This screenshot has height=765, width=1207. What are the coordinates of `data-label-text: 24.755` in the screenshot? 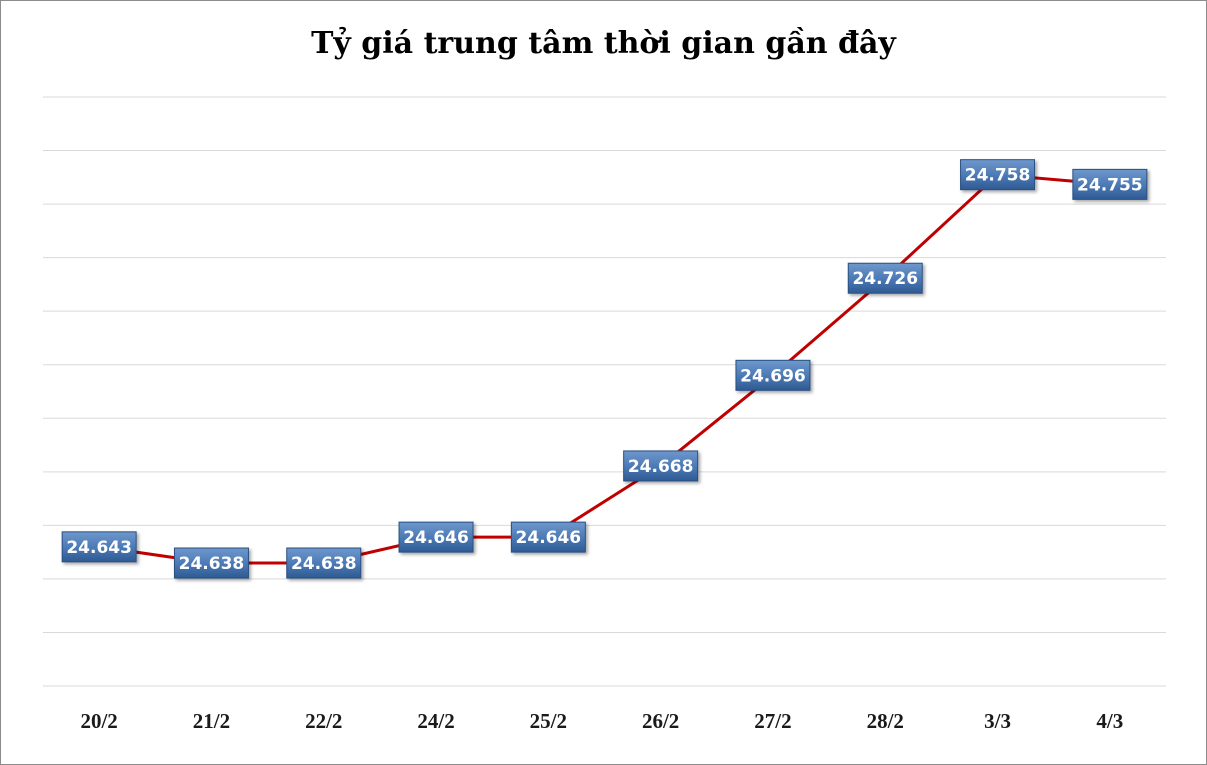 It's located at (1110, 185).